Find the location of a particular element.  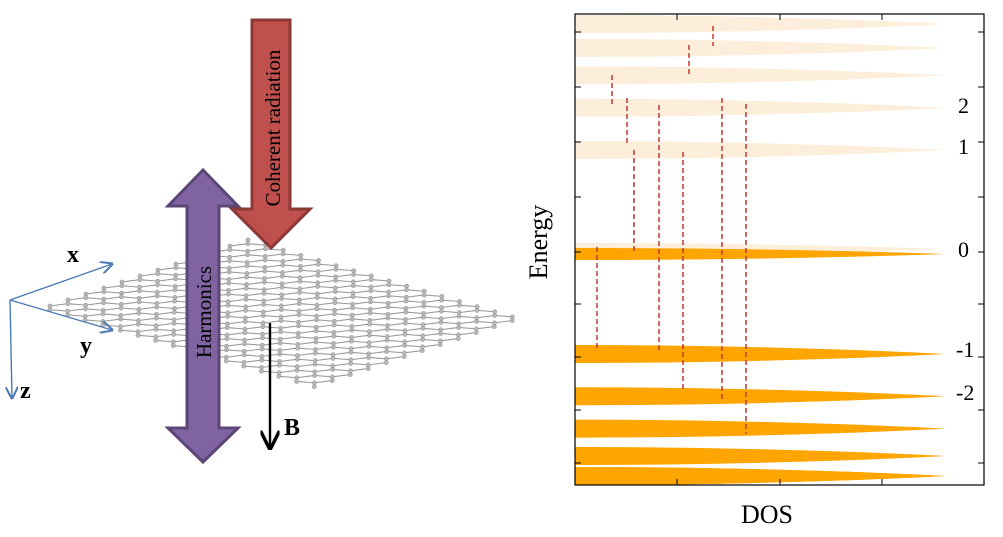

harmonics-arrow-shape is located at coordinates (203, 316).